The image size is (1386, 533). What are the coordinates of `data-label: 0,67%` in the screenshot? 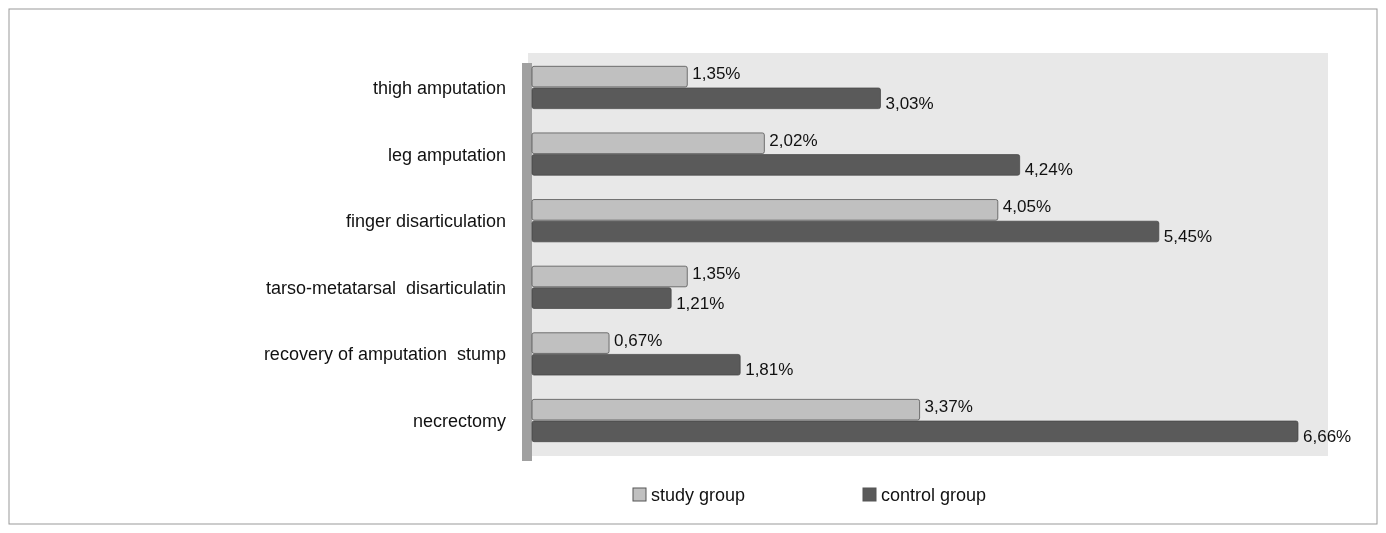 It's located at (638, 340).